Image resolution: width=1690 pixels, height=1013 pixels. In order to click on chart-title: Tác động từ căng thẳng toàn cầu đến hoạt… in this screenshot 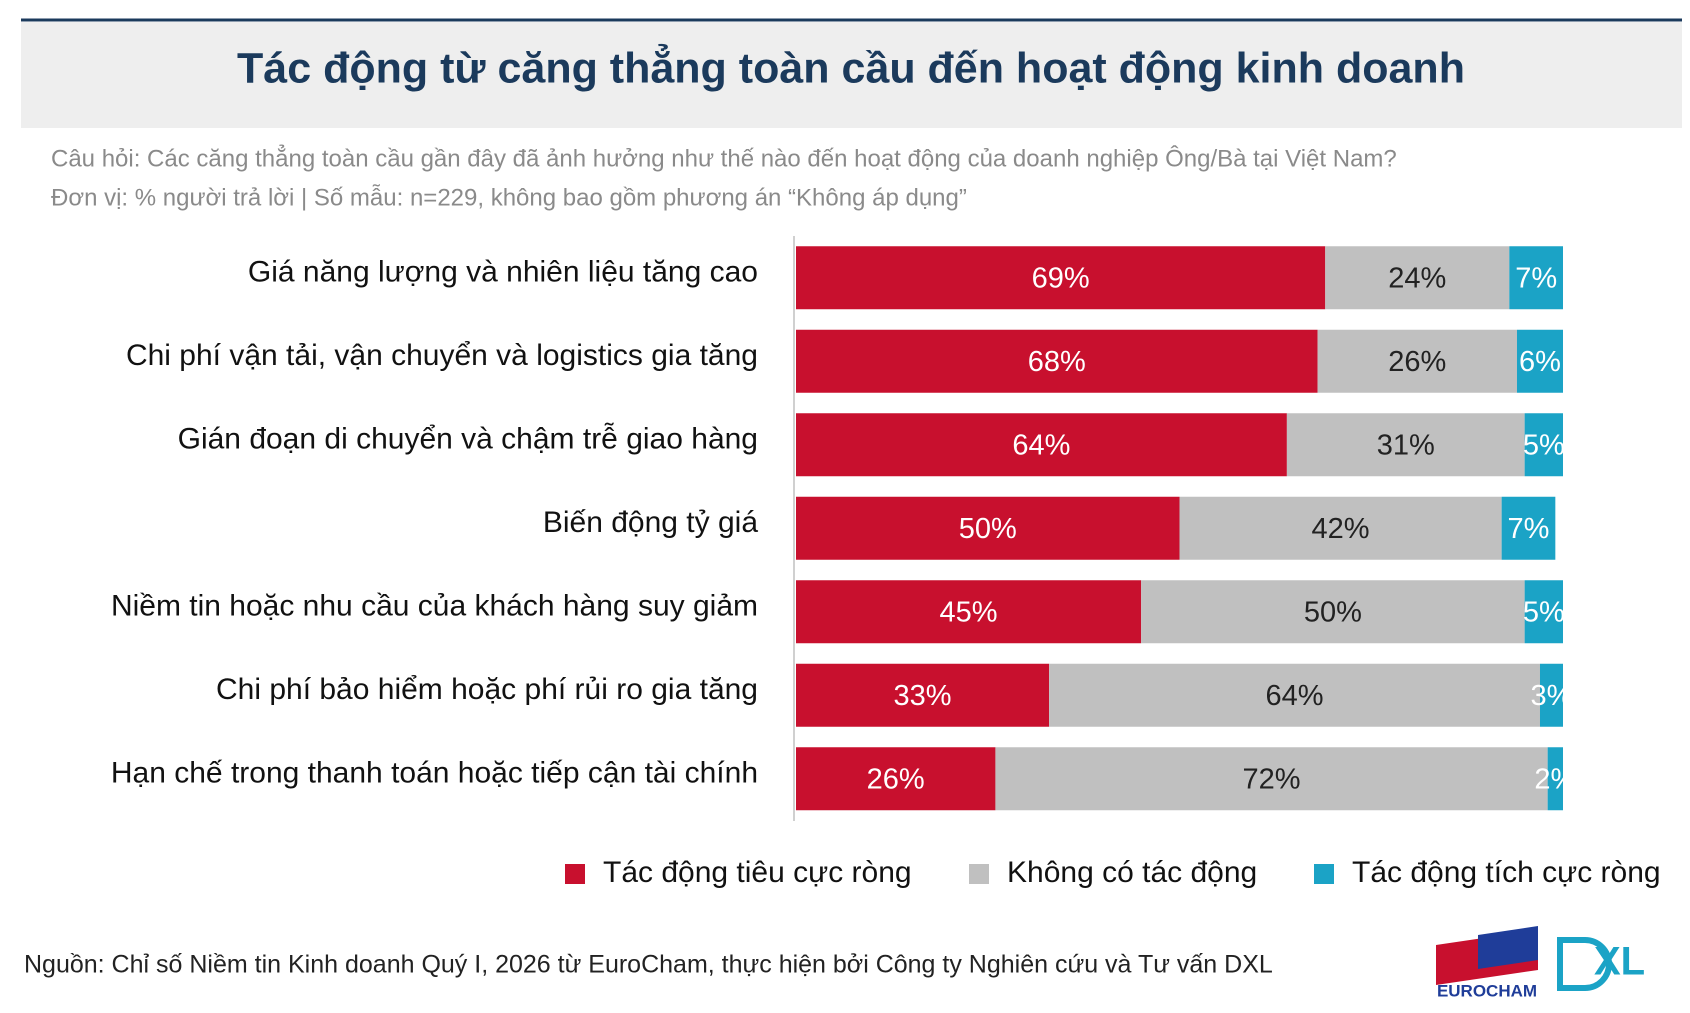, I will do `click(851, 67)`.